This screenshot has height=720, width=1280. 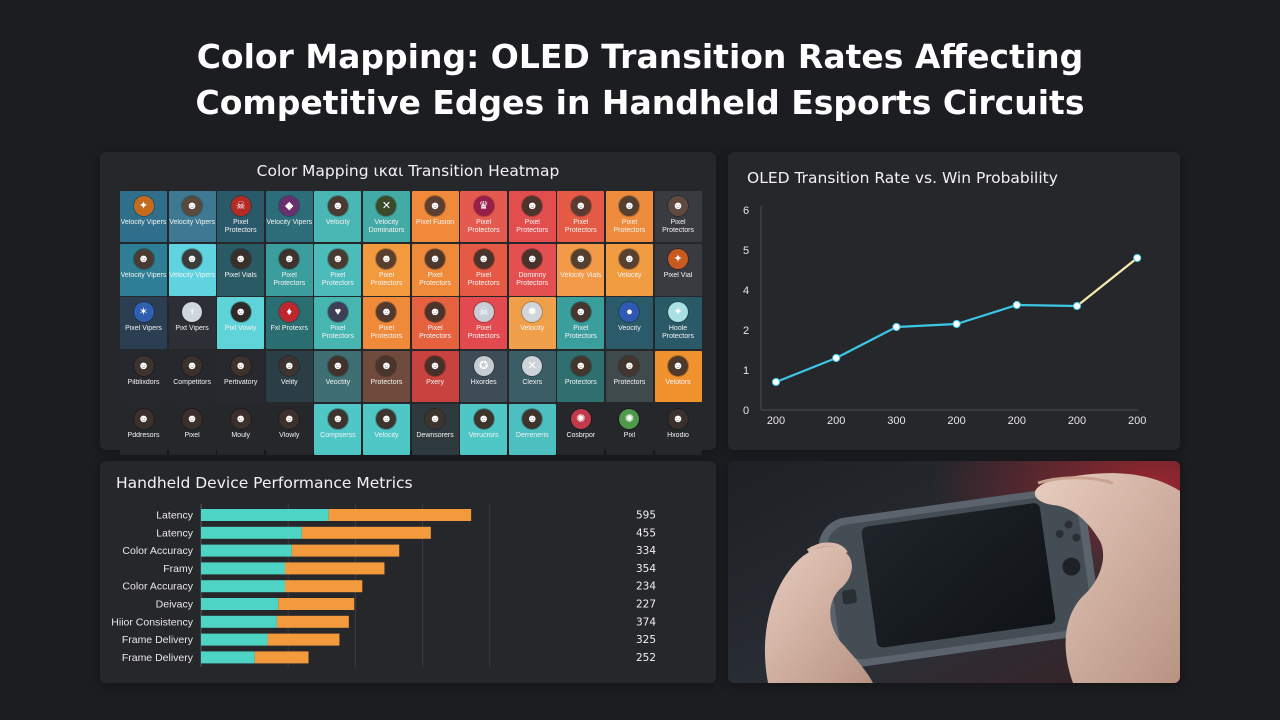 I want to click on heatmap-cell: ☻ Verucrors, so click(x=484, y=429).